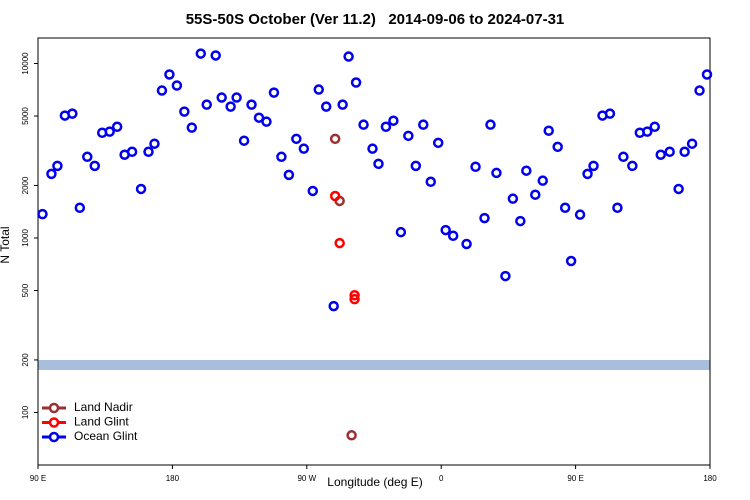 The image size is (750, 500). Describe the element at coordinates (6, 244) in the screenshot. I see `y-axis-label: N Total` at that location.